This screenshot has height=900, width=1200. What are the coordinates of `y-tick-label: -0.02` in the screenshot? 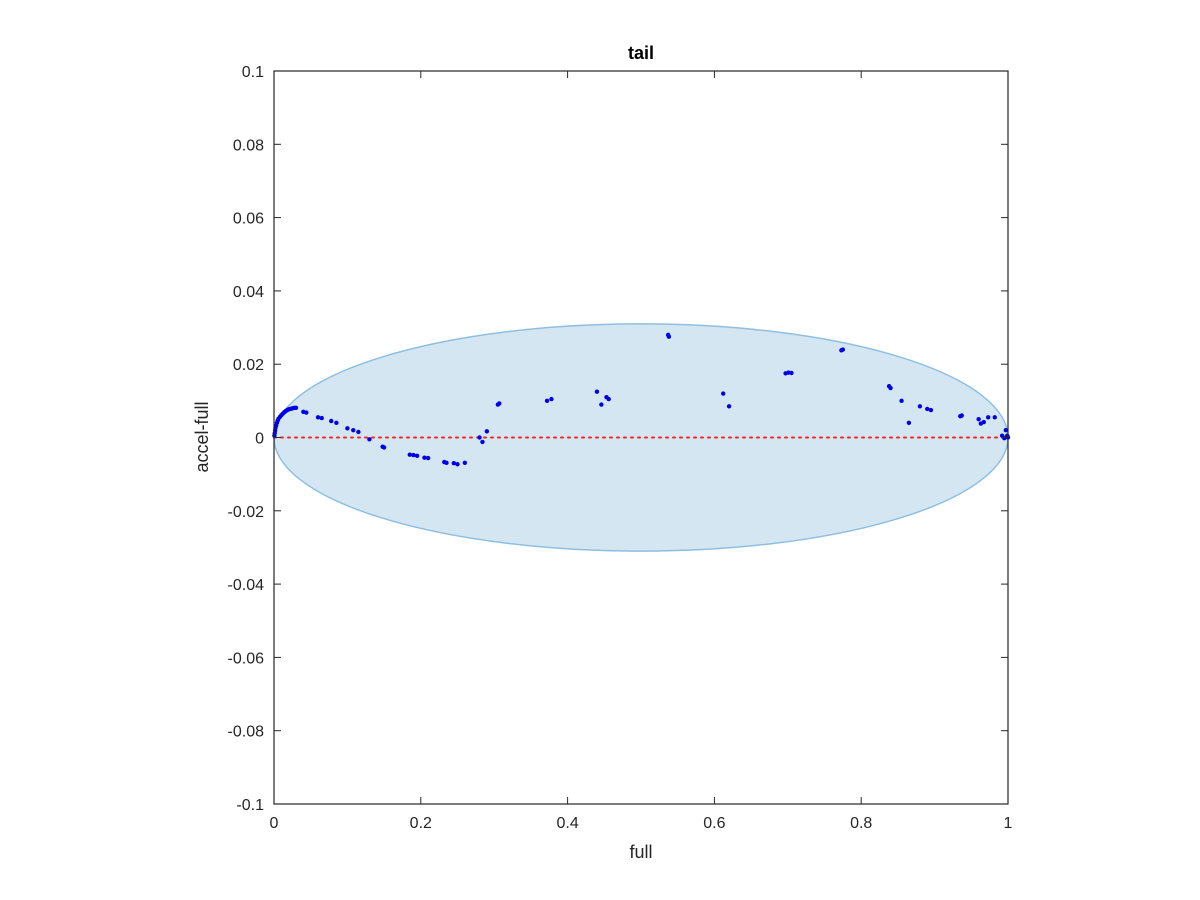 It's located at (246, 512).